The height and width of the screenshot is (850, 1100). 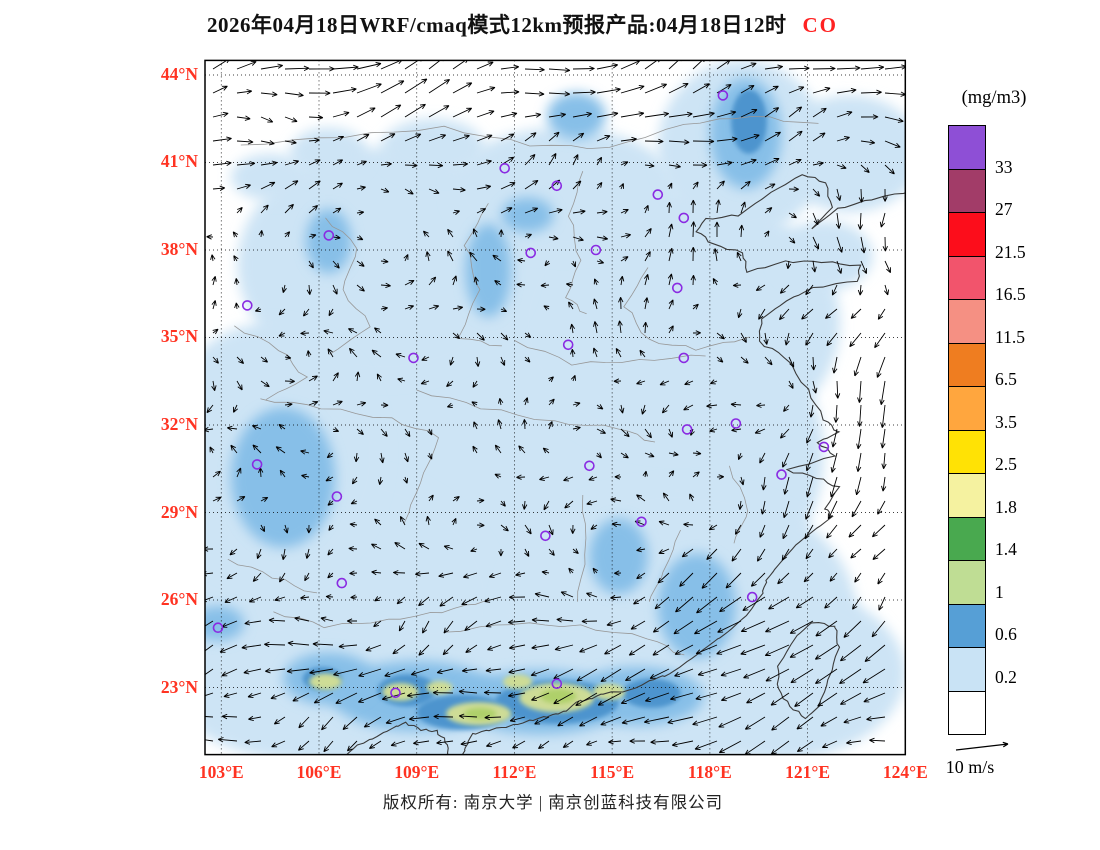 I want to click on lon-label: 124°E, so click(x=905, y=772).